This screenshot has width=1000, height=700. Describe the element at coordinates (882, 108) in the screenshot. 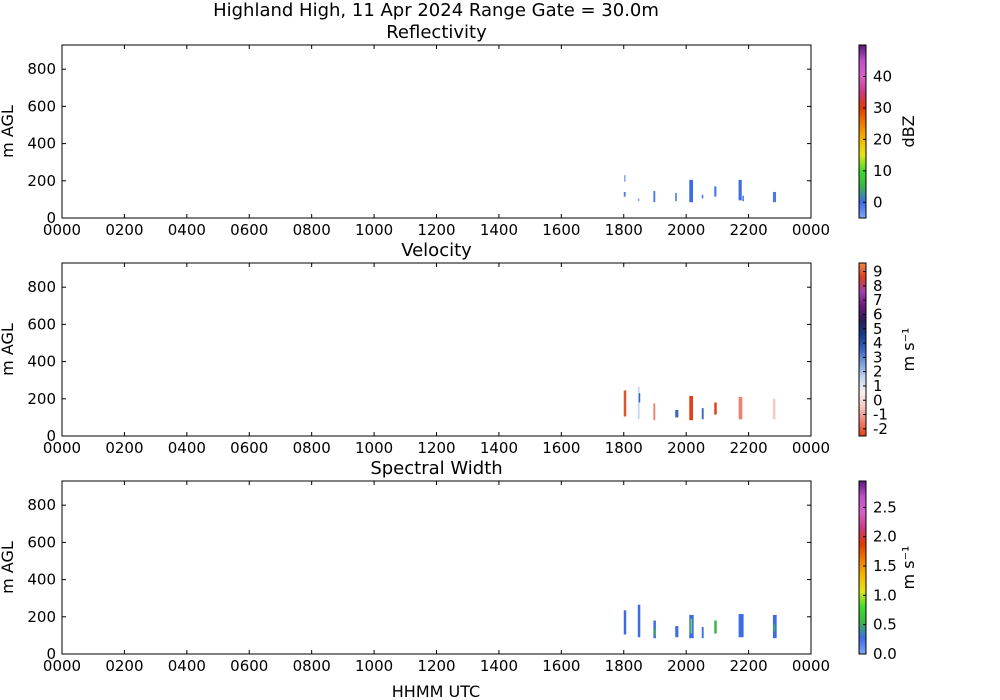

I see `colorbar-tick-label: 30` at that location.